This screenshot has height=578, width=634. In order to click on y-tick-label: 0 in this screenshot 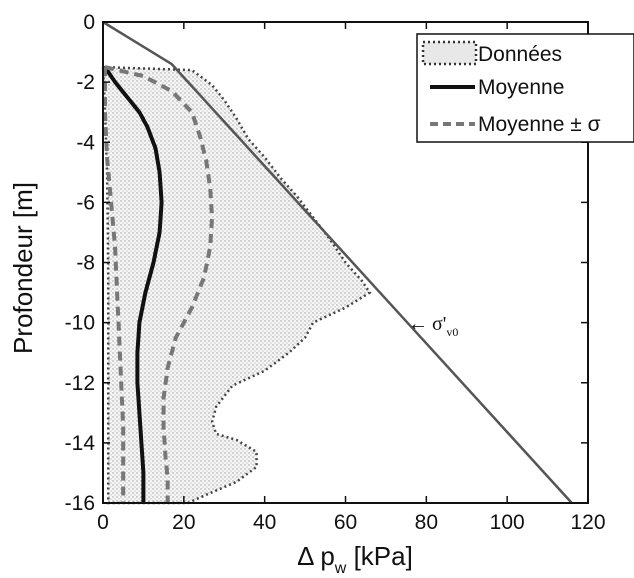, I will do `click(89, 22)`.